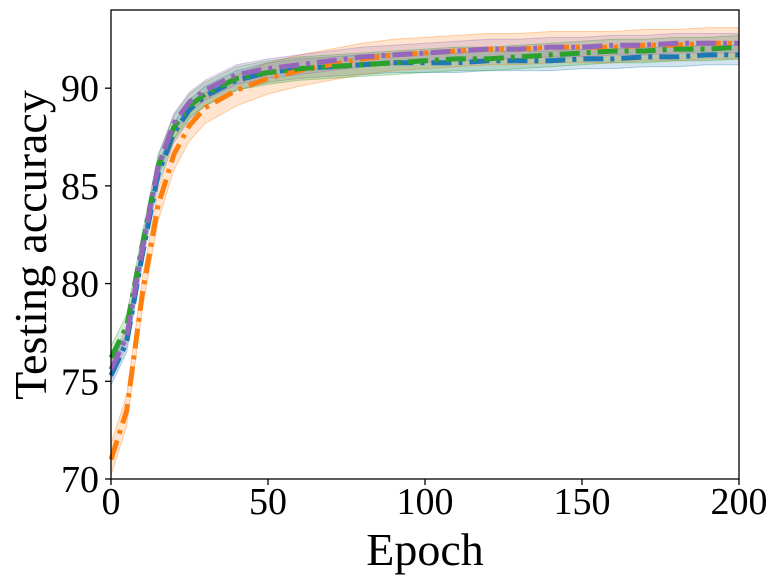  I want to click on x-tick-label: 100, so click(425, 502).